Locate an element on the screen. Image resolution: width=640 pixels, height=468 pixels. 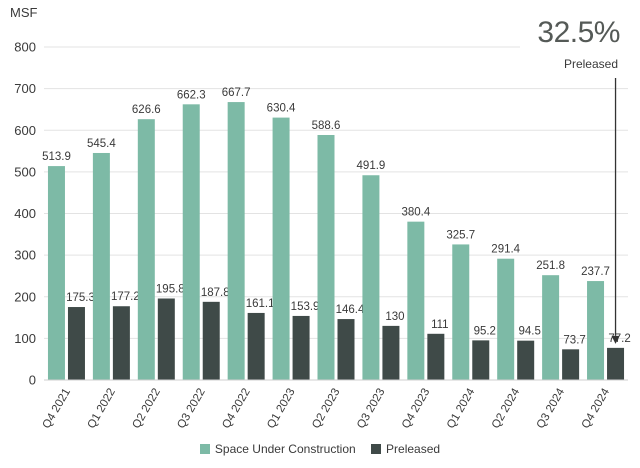
data-label-construction: 237.7 is located at coordinates (595, 272).